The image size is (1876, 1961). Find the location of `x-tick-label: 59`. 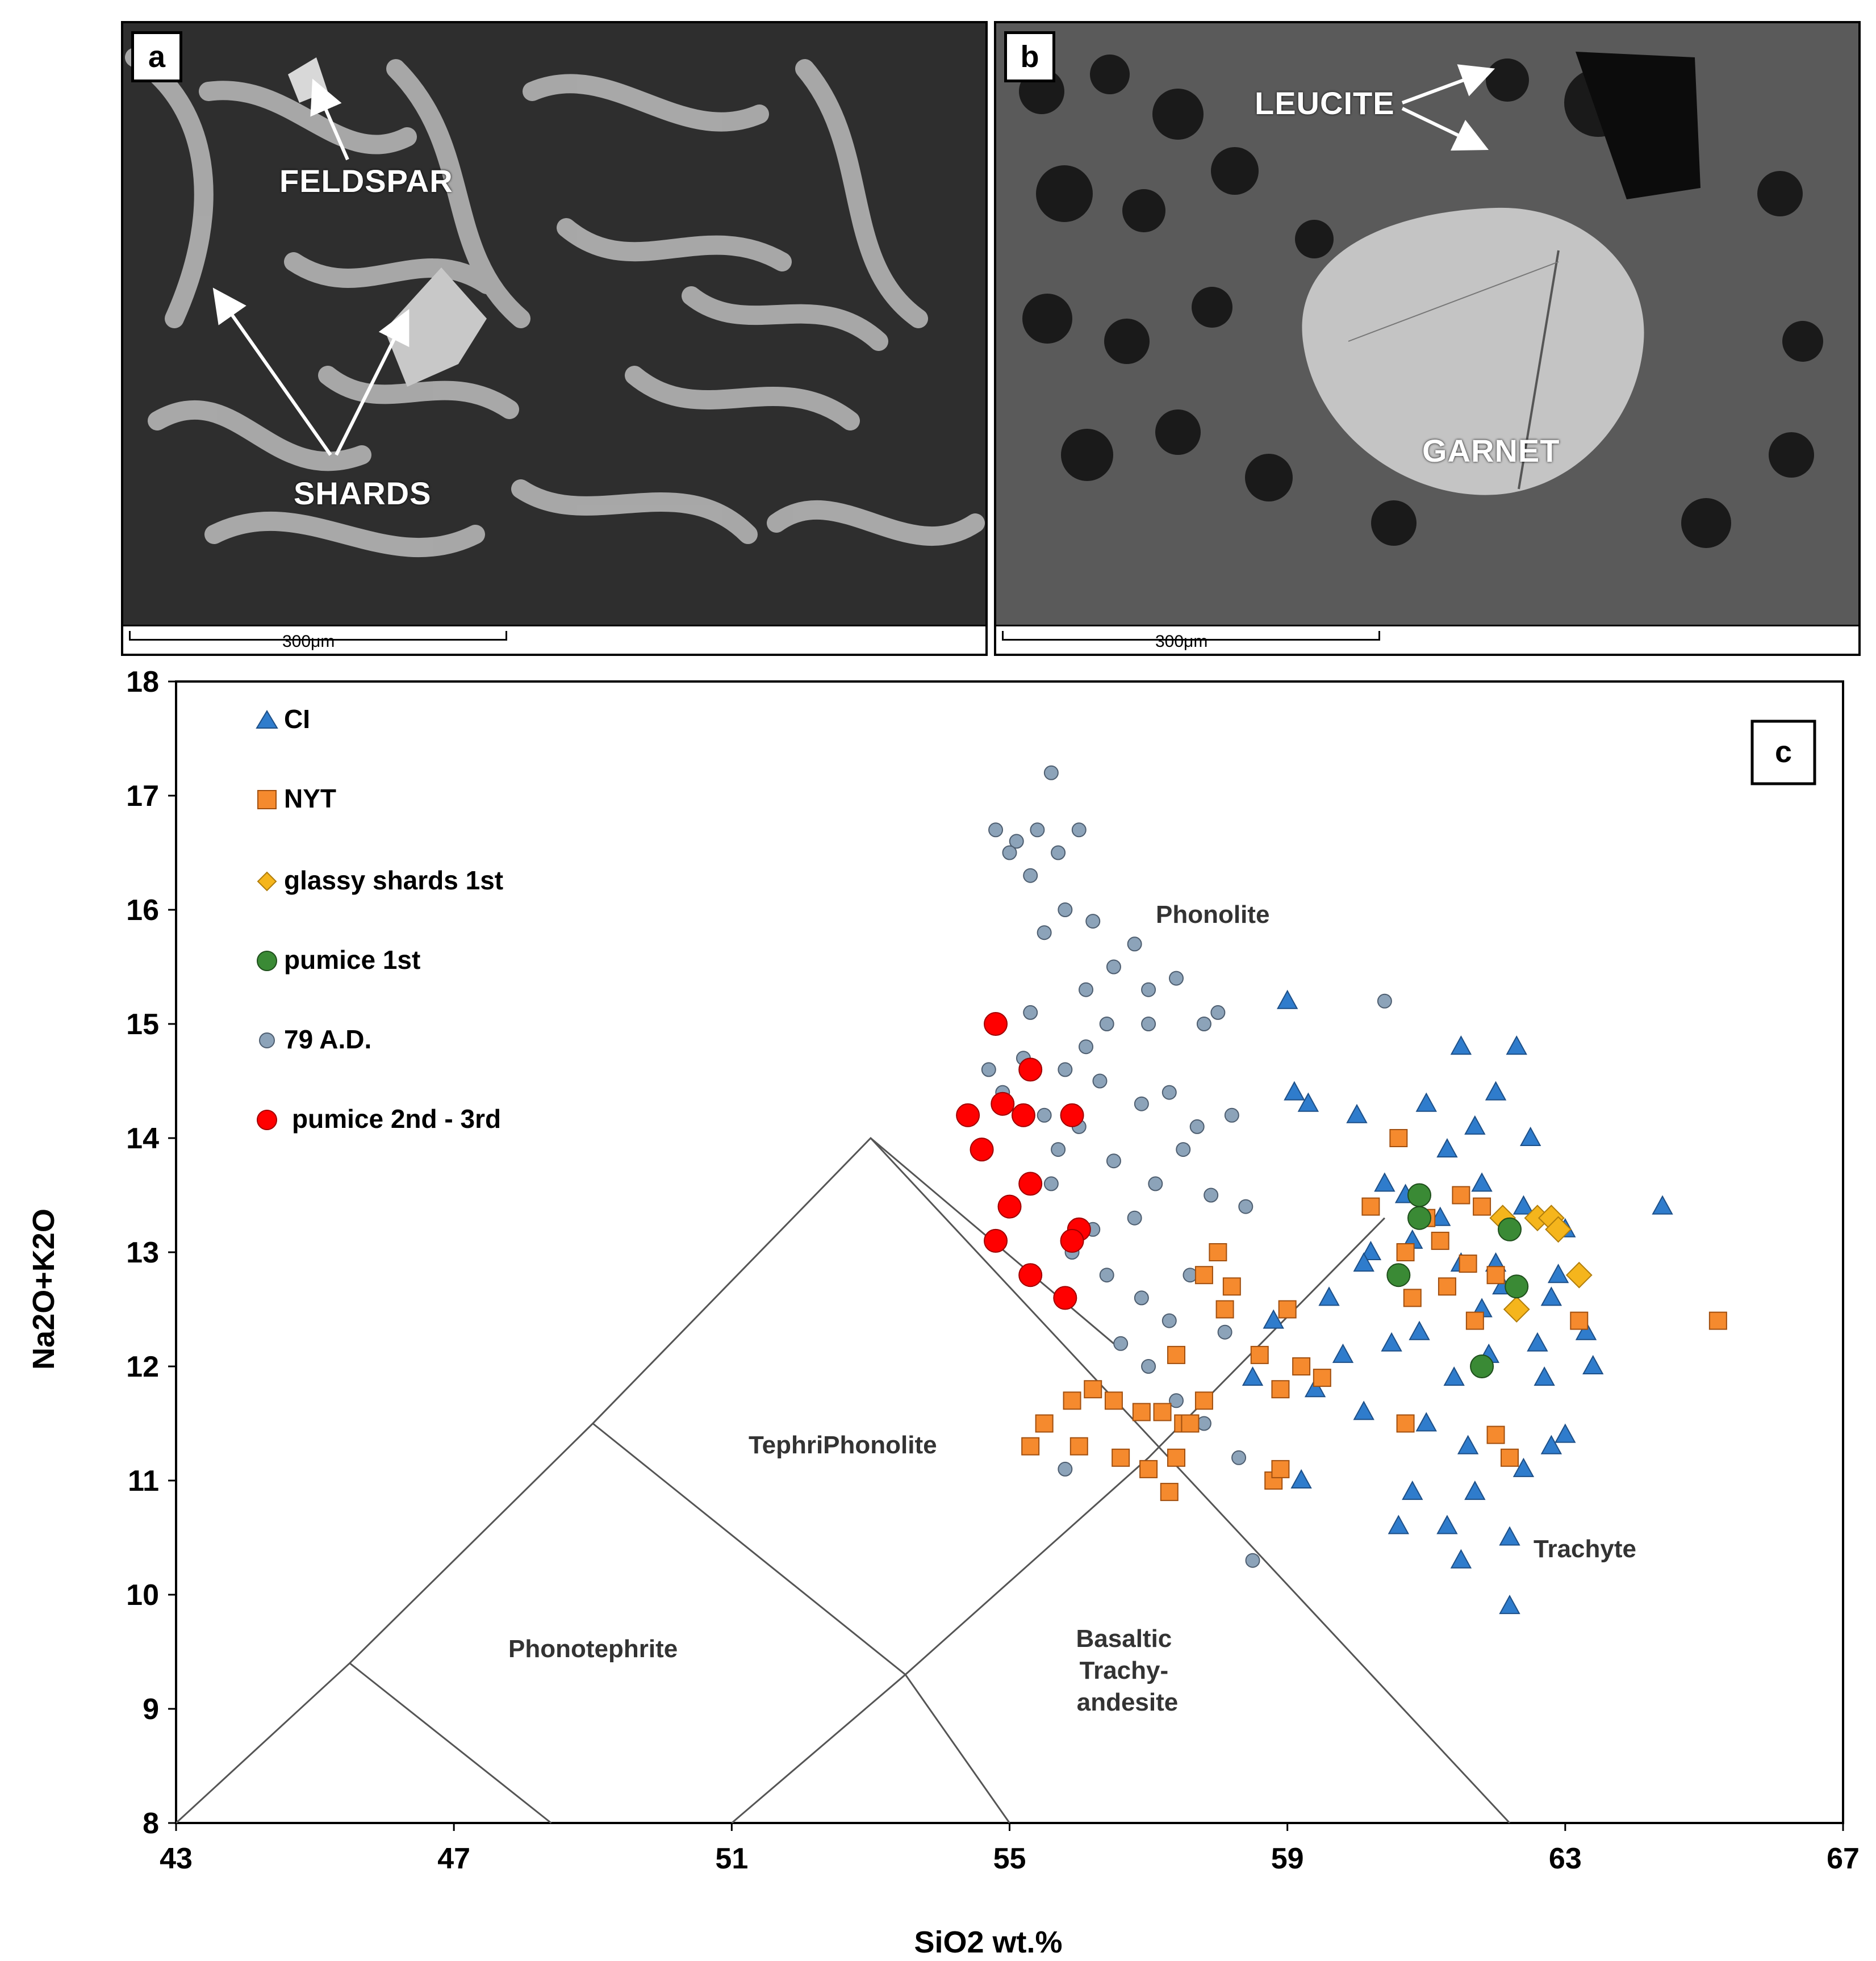

x-tick-label: 59 is located at coordinates (1287, 1859).